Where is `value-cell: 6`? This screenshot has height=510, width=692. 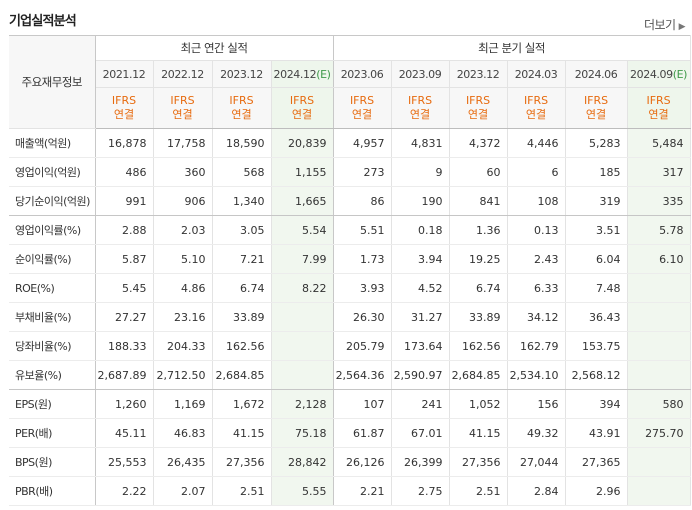 value-cell: 6 is located at coordinates (536, 172).